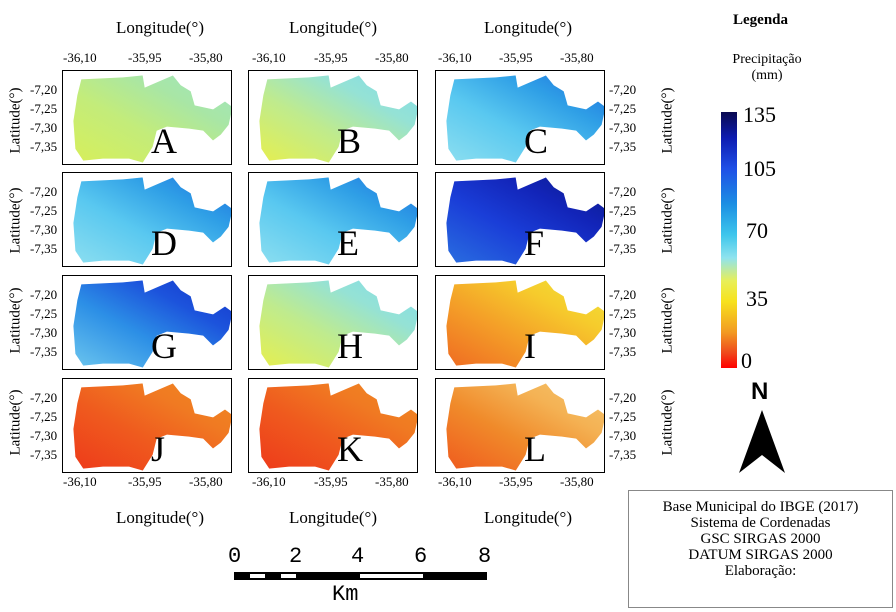 This screenshot has width=896, height=612. Describe the element at coordinates (350, 346) in the screenshot. I see `panel-label: H` at that location.